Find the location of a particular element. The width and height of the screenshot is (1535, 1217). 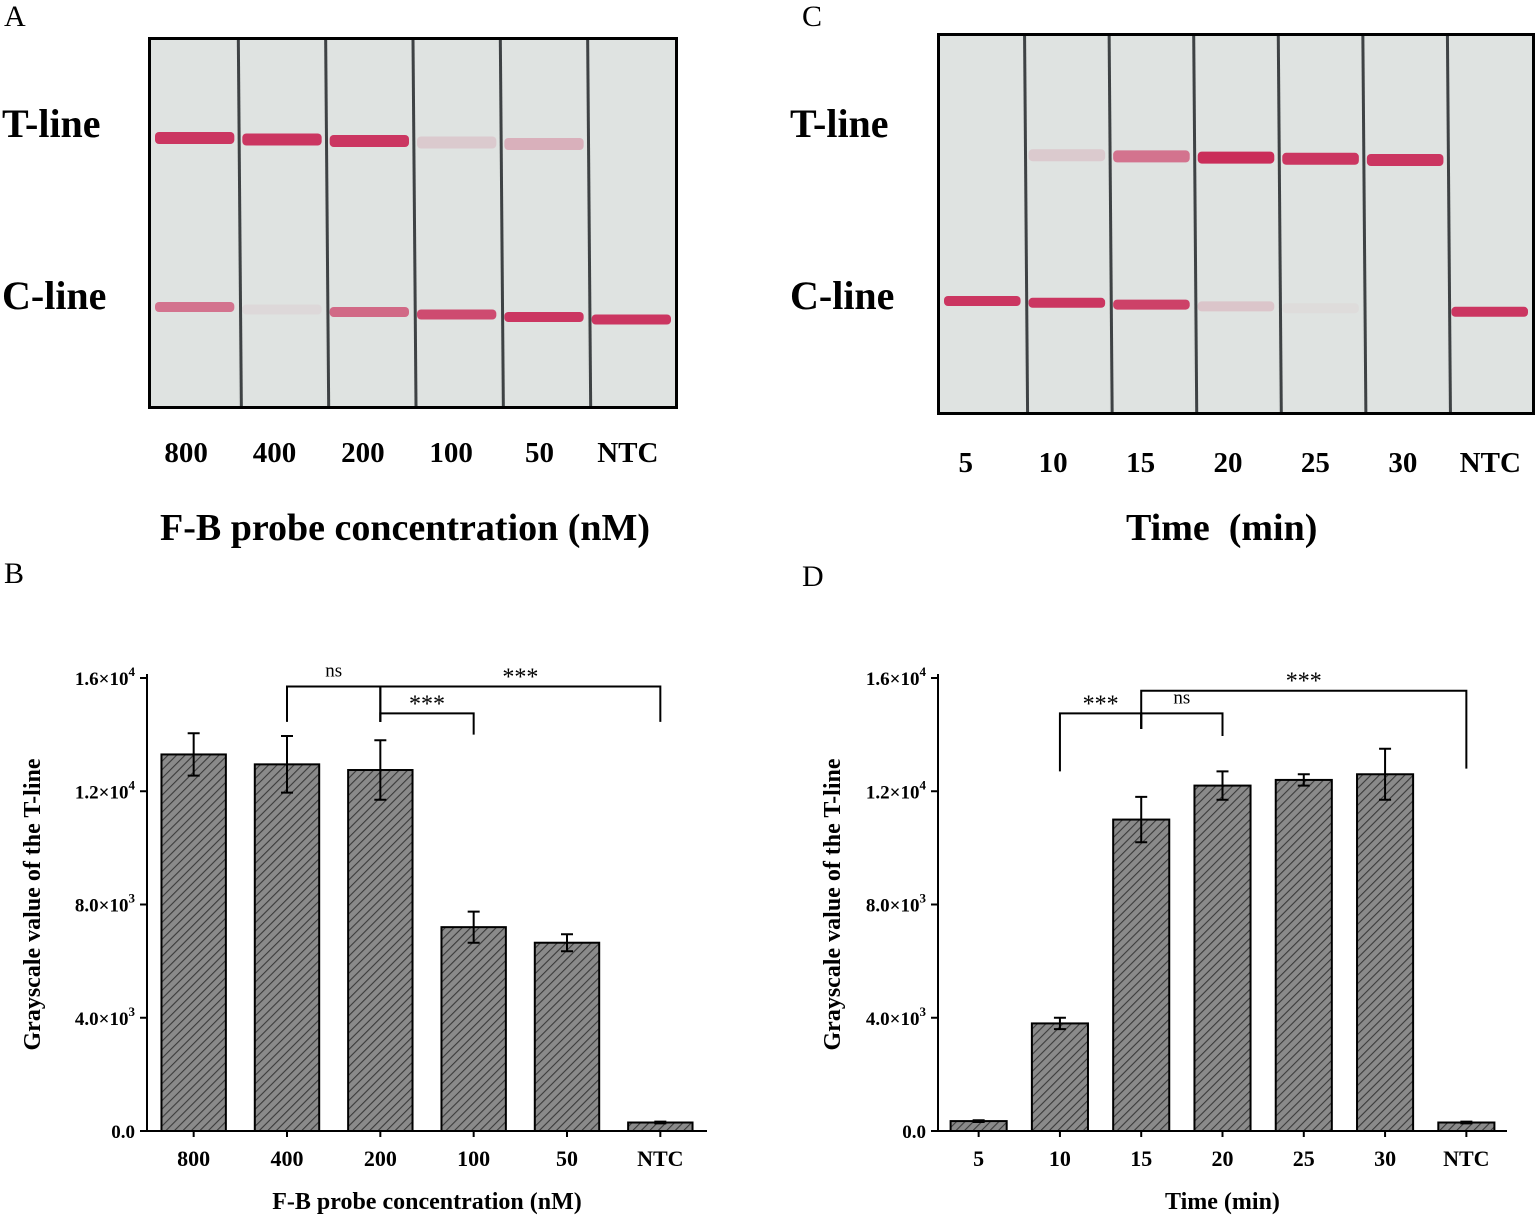

panel-a-c-band-NTC is located at coordinates (631, 319).